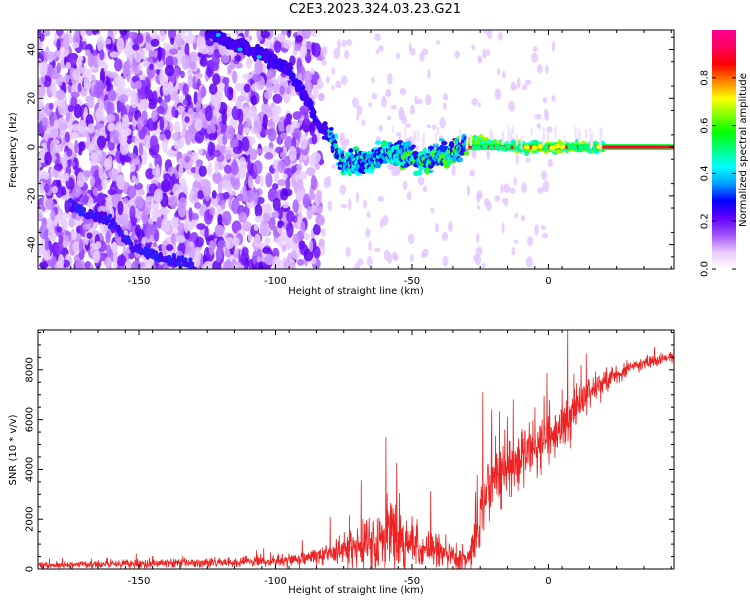 Image resolution: width=750 pixels, height=600 pixels. I want to click on snr-ytick-label: 0, so click(30, 569).